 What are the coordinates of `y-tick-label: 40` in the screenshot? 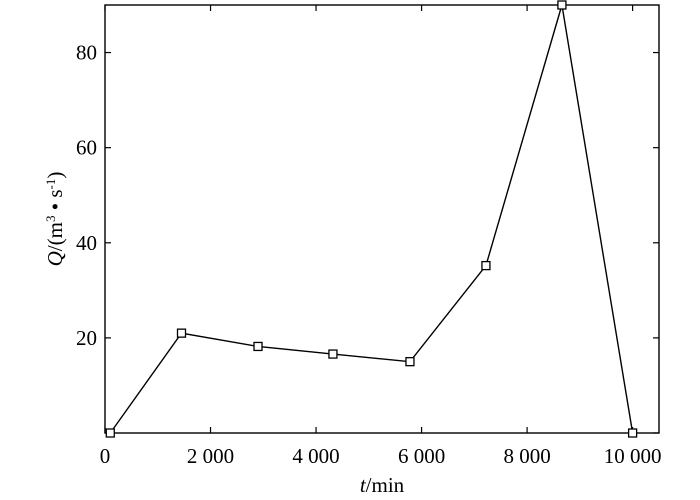 It's located at (86, 243).